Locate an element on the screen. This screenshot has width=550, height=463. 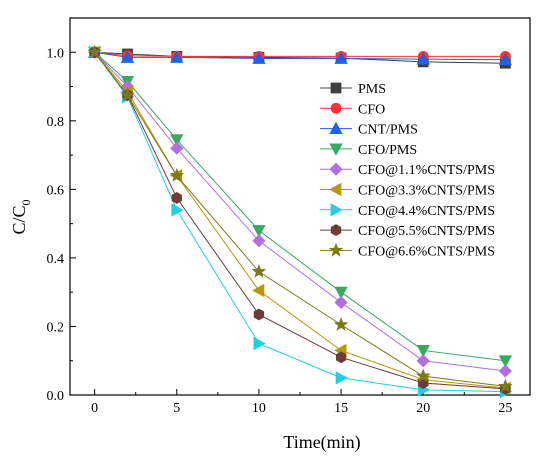
y-axis-title-subscript: 0 is located at coordinates (26, 202).